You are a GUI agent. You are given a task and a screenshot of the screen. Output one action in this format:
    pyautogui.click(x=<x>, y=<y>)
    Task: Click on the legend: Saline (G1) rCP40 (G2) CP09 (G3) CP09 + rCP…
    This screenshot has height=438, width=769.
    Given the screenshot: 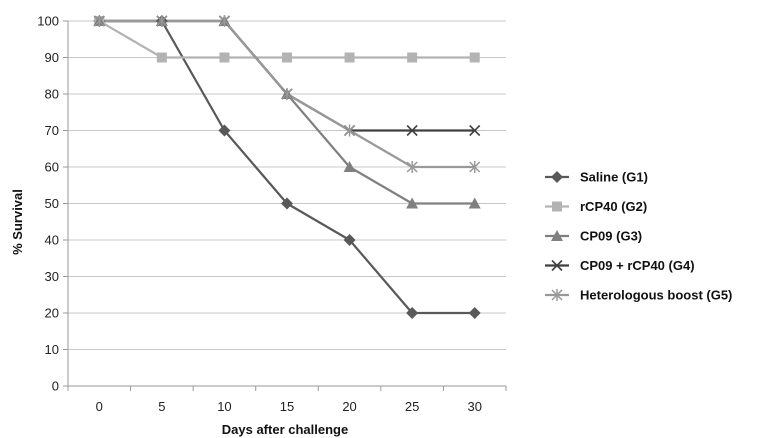 What is the action you would take?
    pyautogui.click(x=638, y=236)
    